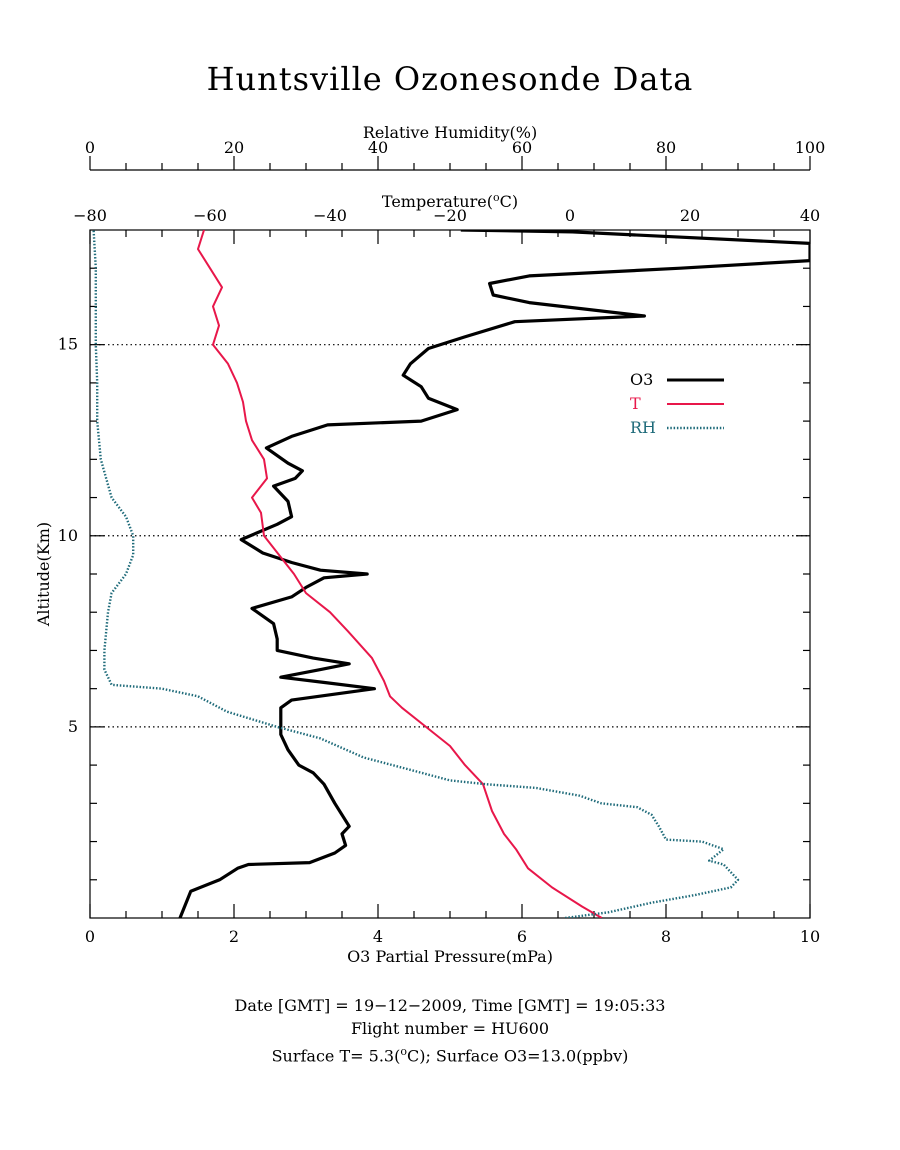  What do you see at coordinates (210, 215) in the screenshot?
I see `temperature-tick-label: −60` at bounding box center [210, 215].